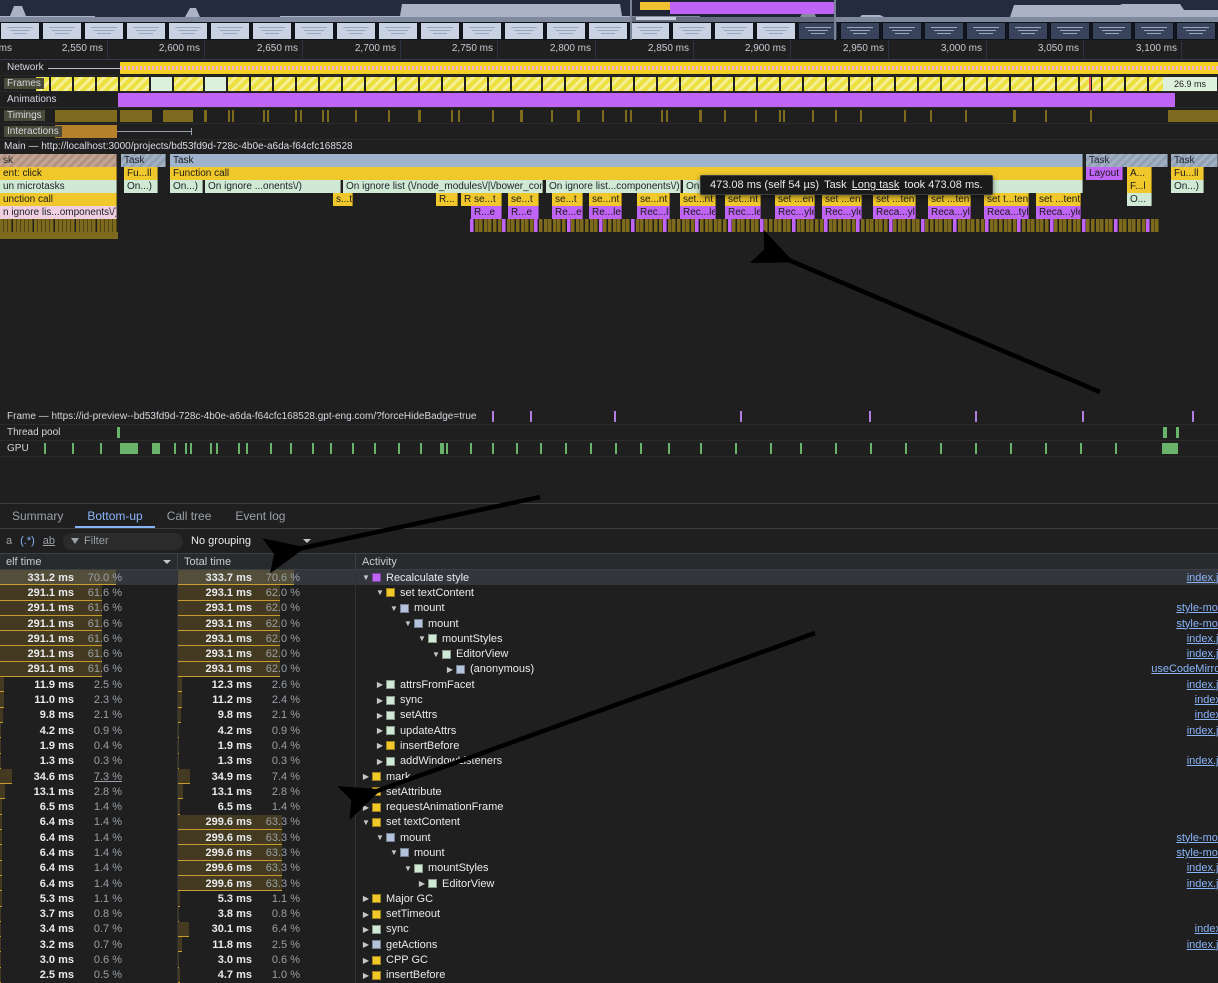  What do you see at coordinates (949, 212) in the screenshot?
I see `flame-event: Reca...yle` at bounding box center [949, 212].